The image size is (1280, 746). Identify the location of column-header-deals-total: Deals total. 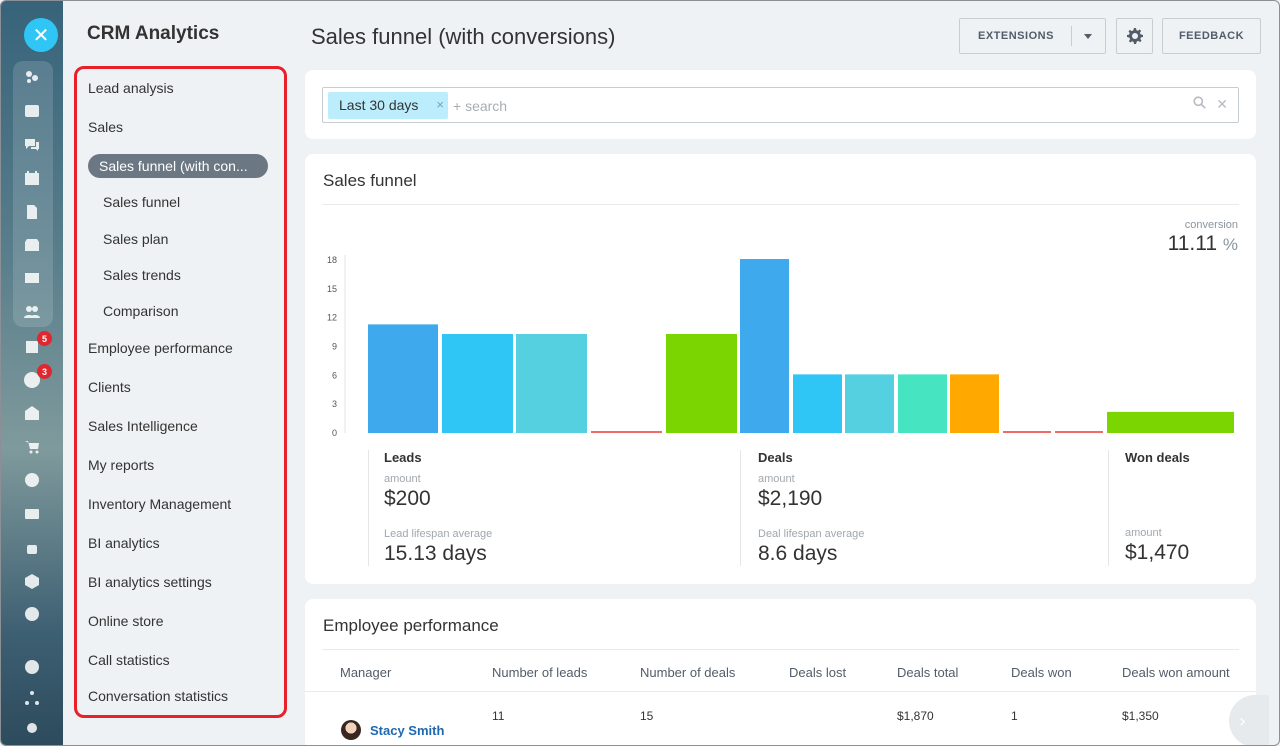
(928, 672).